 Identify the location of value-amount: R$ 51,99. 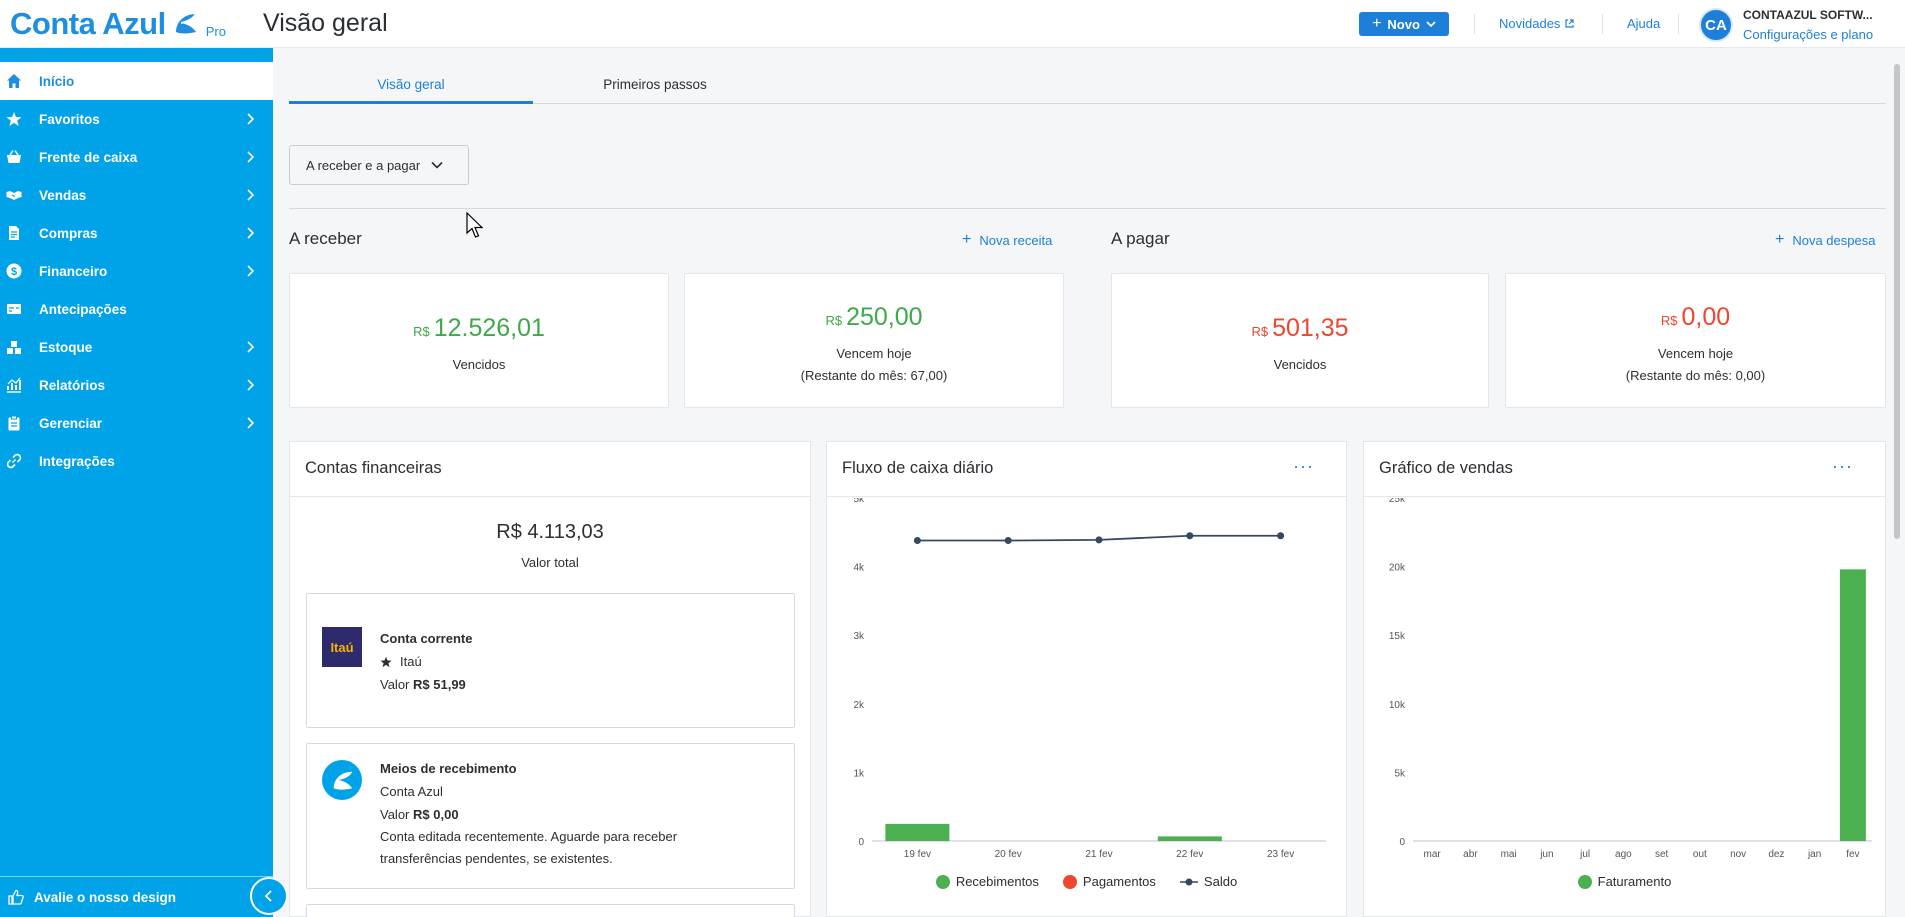
(439, 684).